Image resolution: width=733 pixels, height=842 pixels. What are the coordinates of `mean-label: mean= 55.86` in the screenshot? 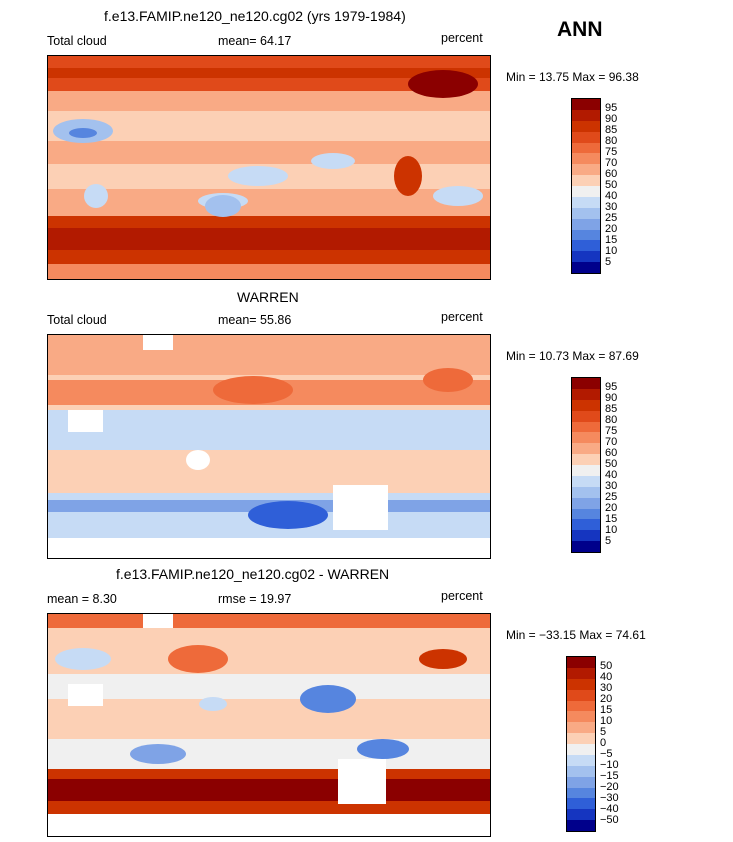 It's located at (255, 320).